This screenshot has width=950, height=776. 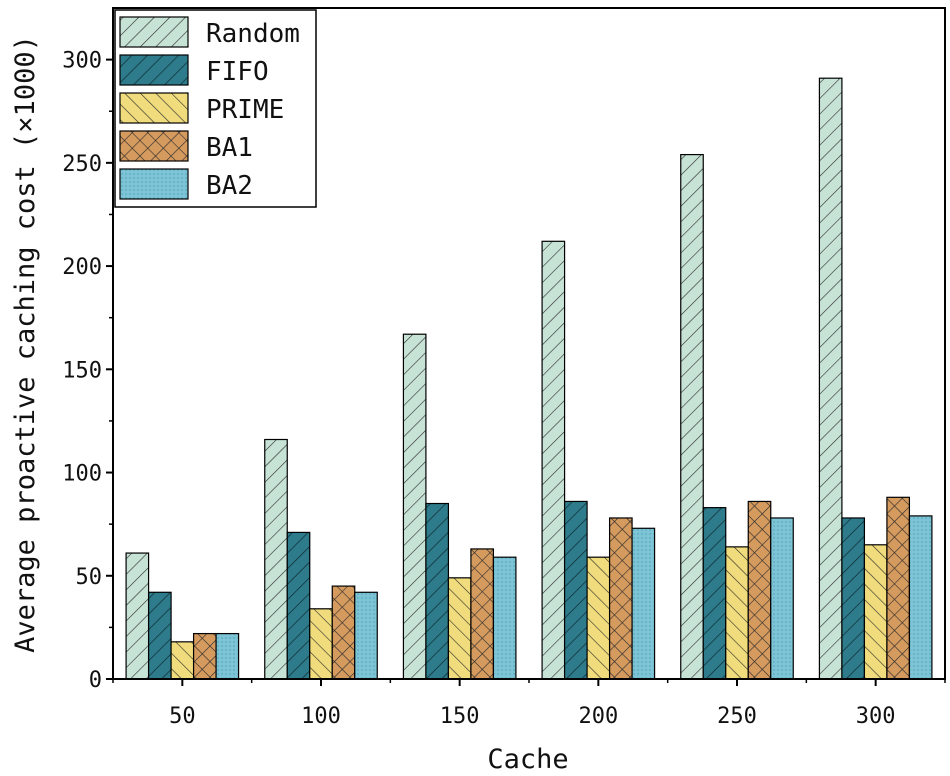 I want to click on legend-label: Random, so click(x=253, y=34).